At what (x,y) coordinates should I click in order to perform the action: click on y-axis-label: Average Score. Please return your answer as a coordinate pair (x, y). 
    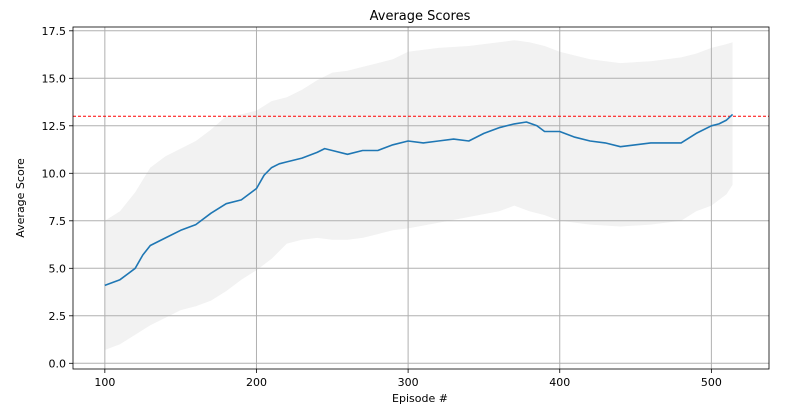
    Looking at the image, I should click on (20, 198).